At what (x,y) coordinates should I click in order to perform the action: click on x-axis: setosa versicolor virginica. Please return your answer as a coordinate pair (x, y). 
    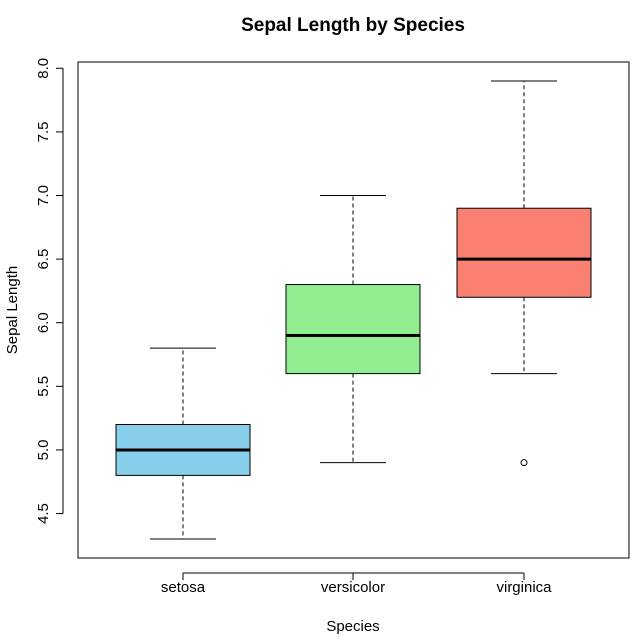
    Looking at the image, I should click on (356, 584).